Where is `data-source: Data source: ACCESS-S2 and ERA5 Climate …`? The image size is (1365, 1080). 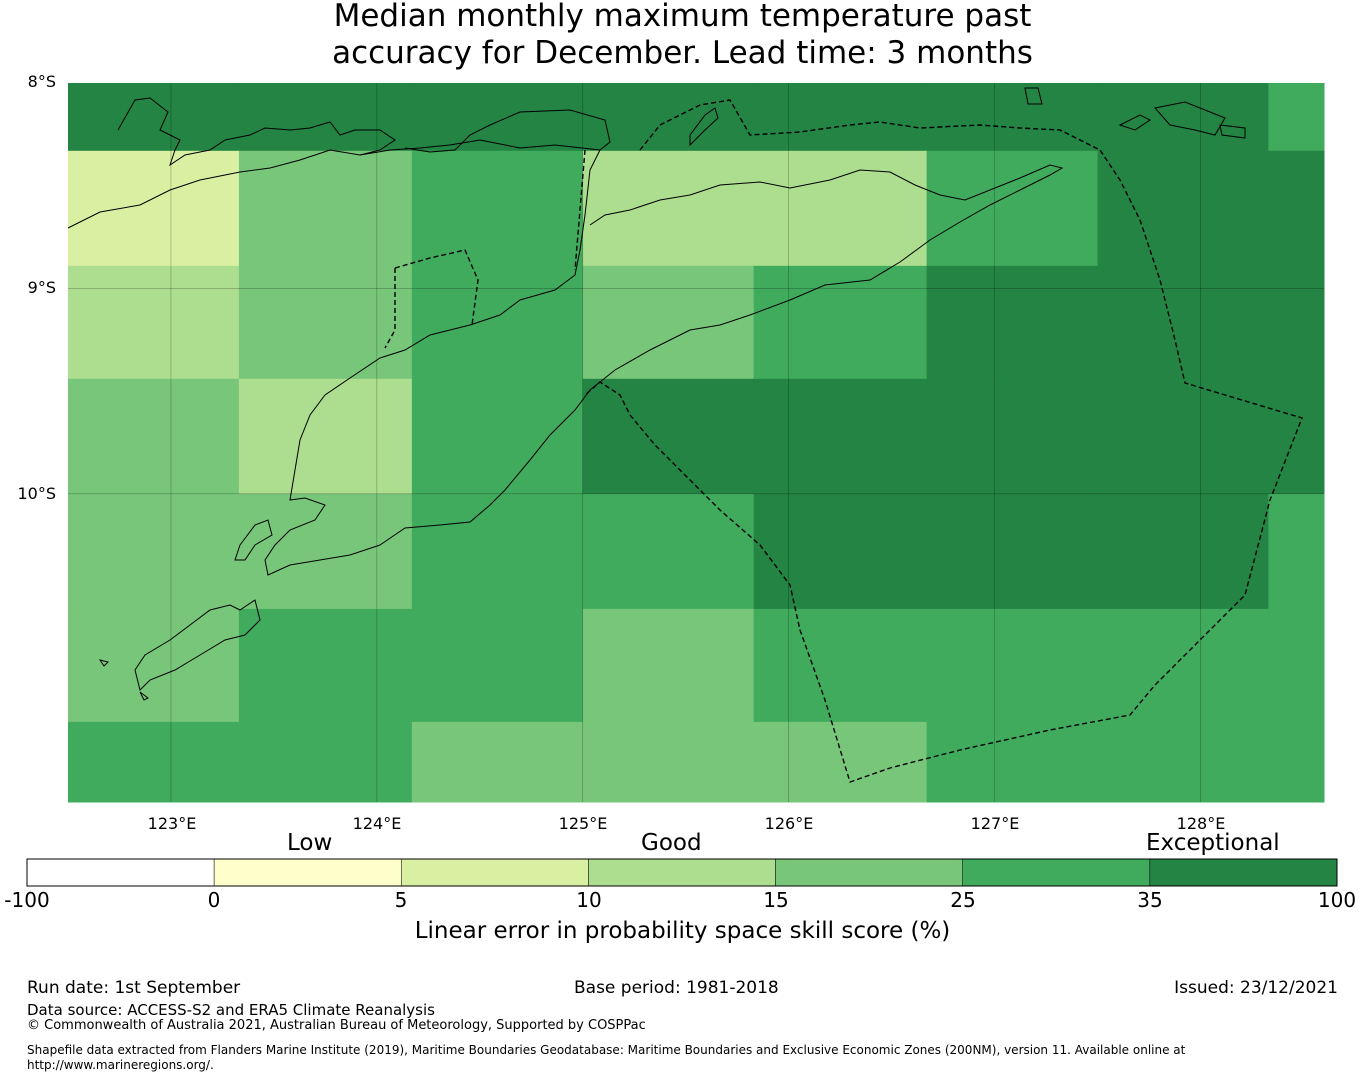 data-source: Data source: ACCESS-S2 and ERA5 Climate … is located at coordinates (231, 1010).